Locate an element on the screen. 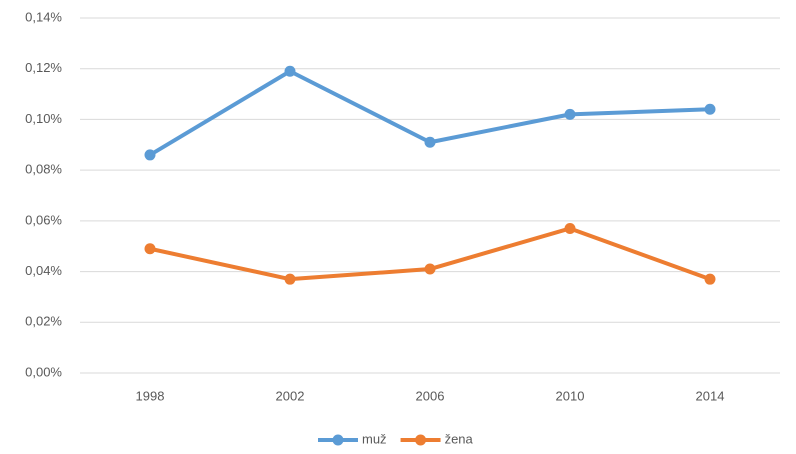  y-tick-label: 0,04% is located at coordinates (43, 270).